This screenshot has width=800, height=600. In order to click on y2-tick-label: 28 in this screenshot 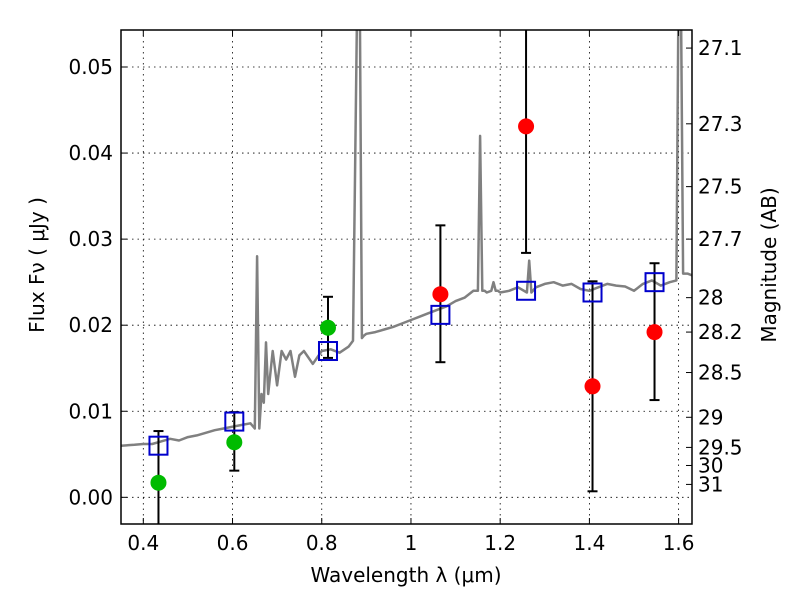, I will do `click(710, 298)`.